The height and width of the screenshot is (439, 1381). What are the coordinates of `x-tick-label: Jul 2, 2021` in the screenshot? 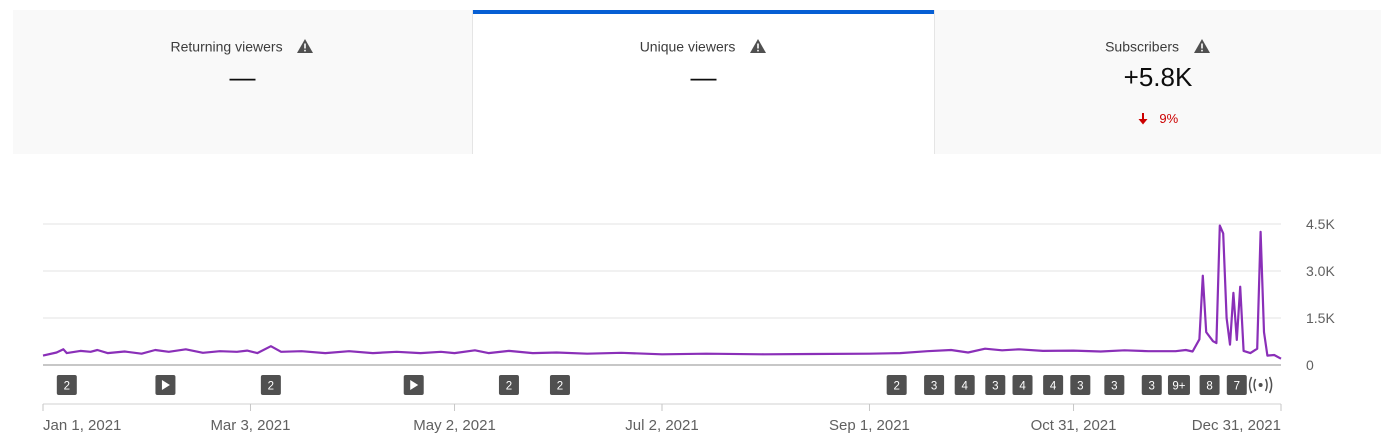 It's located at (661, 425).